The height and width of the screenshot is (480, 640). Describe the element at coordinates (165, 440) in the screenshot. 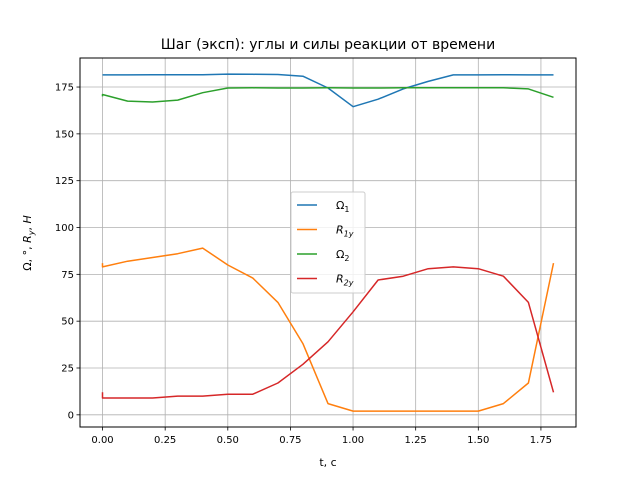

I see `x-tick-label: 0.25` at that location.